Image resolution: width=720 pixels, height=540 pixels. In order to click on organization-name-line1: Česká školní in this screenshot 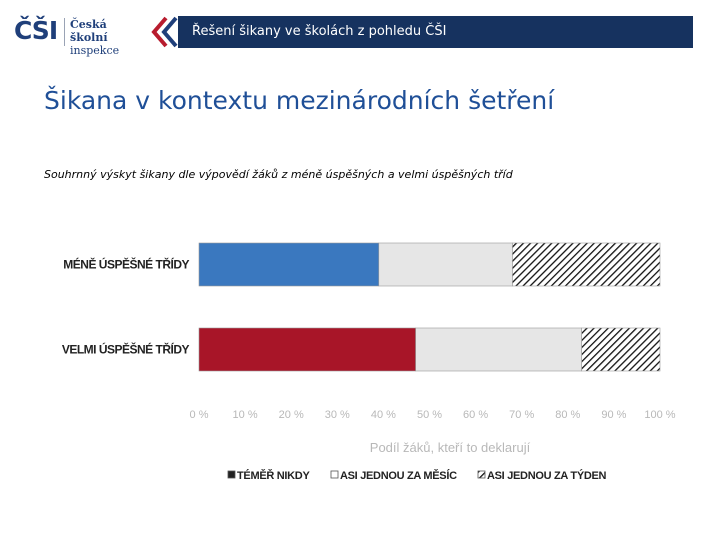, I will do `click(89, 31)`.